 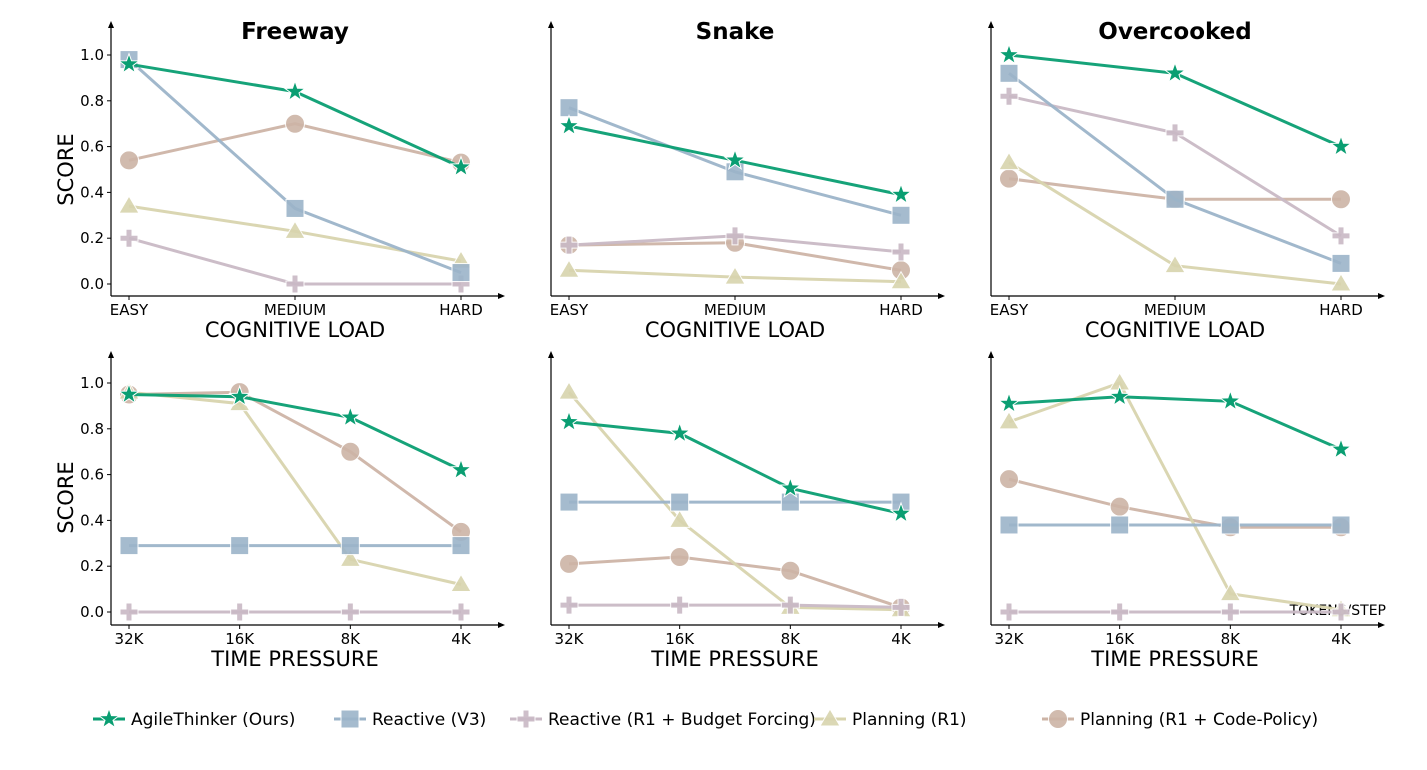 What do you see at coordinates (410, 719) in the screenshot?
I see `legend-item: Reactive (V3)` at bounding box center [410, 719].